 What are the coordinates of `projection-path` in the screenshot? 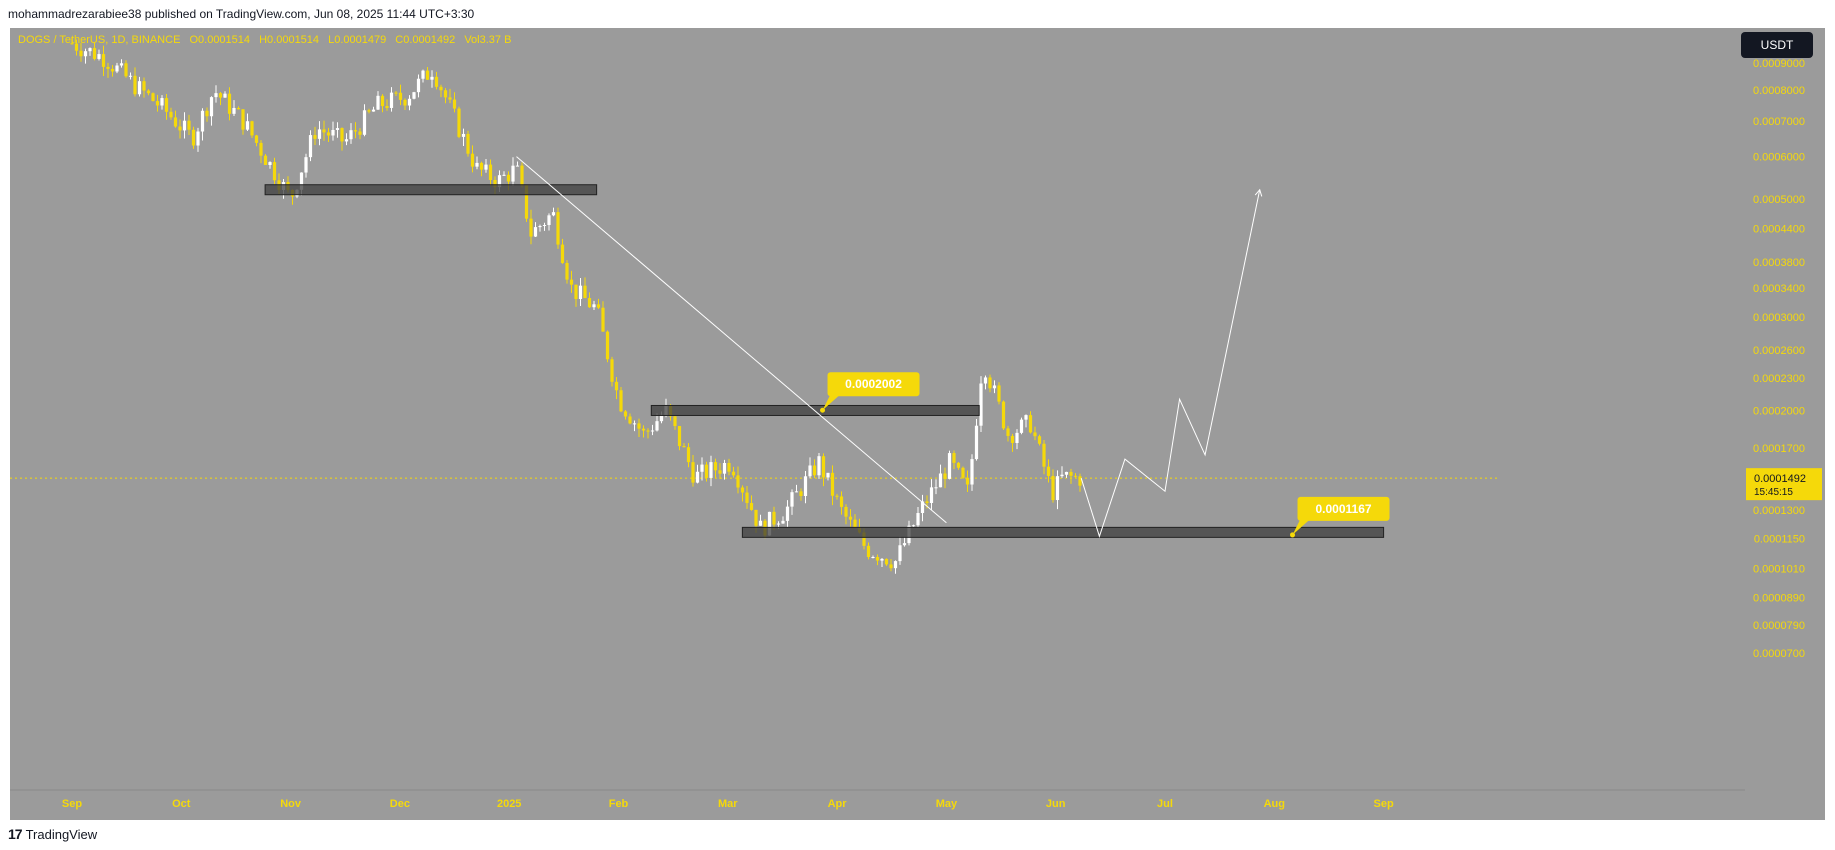 It's located at (1170, 363).